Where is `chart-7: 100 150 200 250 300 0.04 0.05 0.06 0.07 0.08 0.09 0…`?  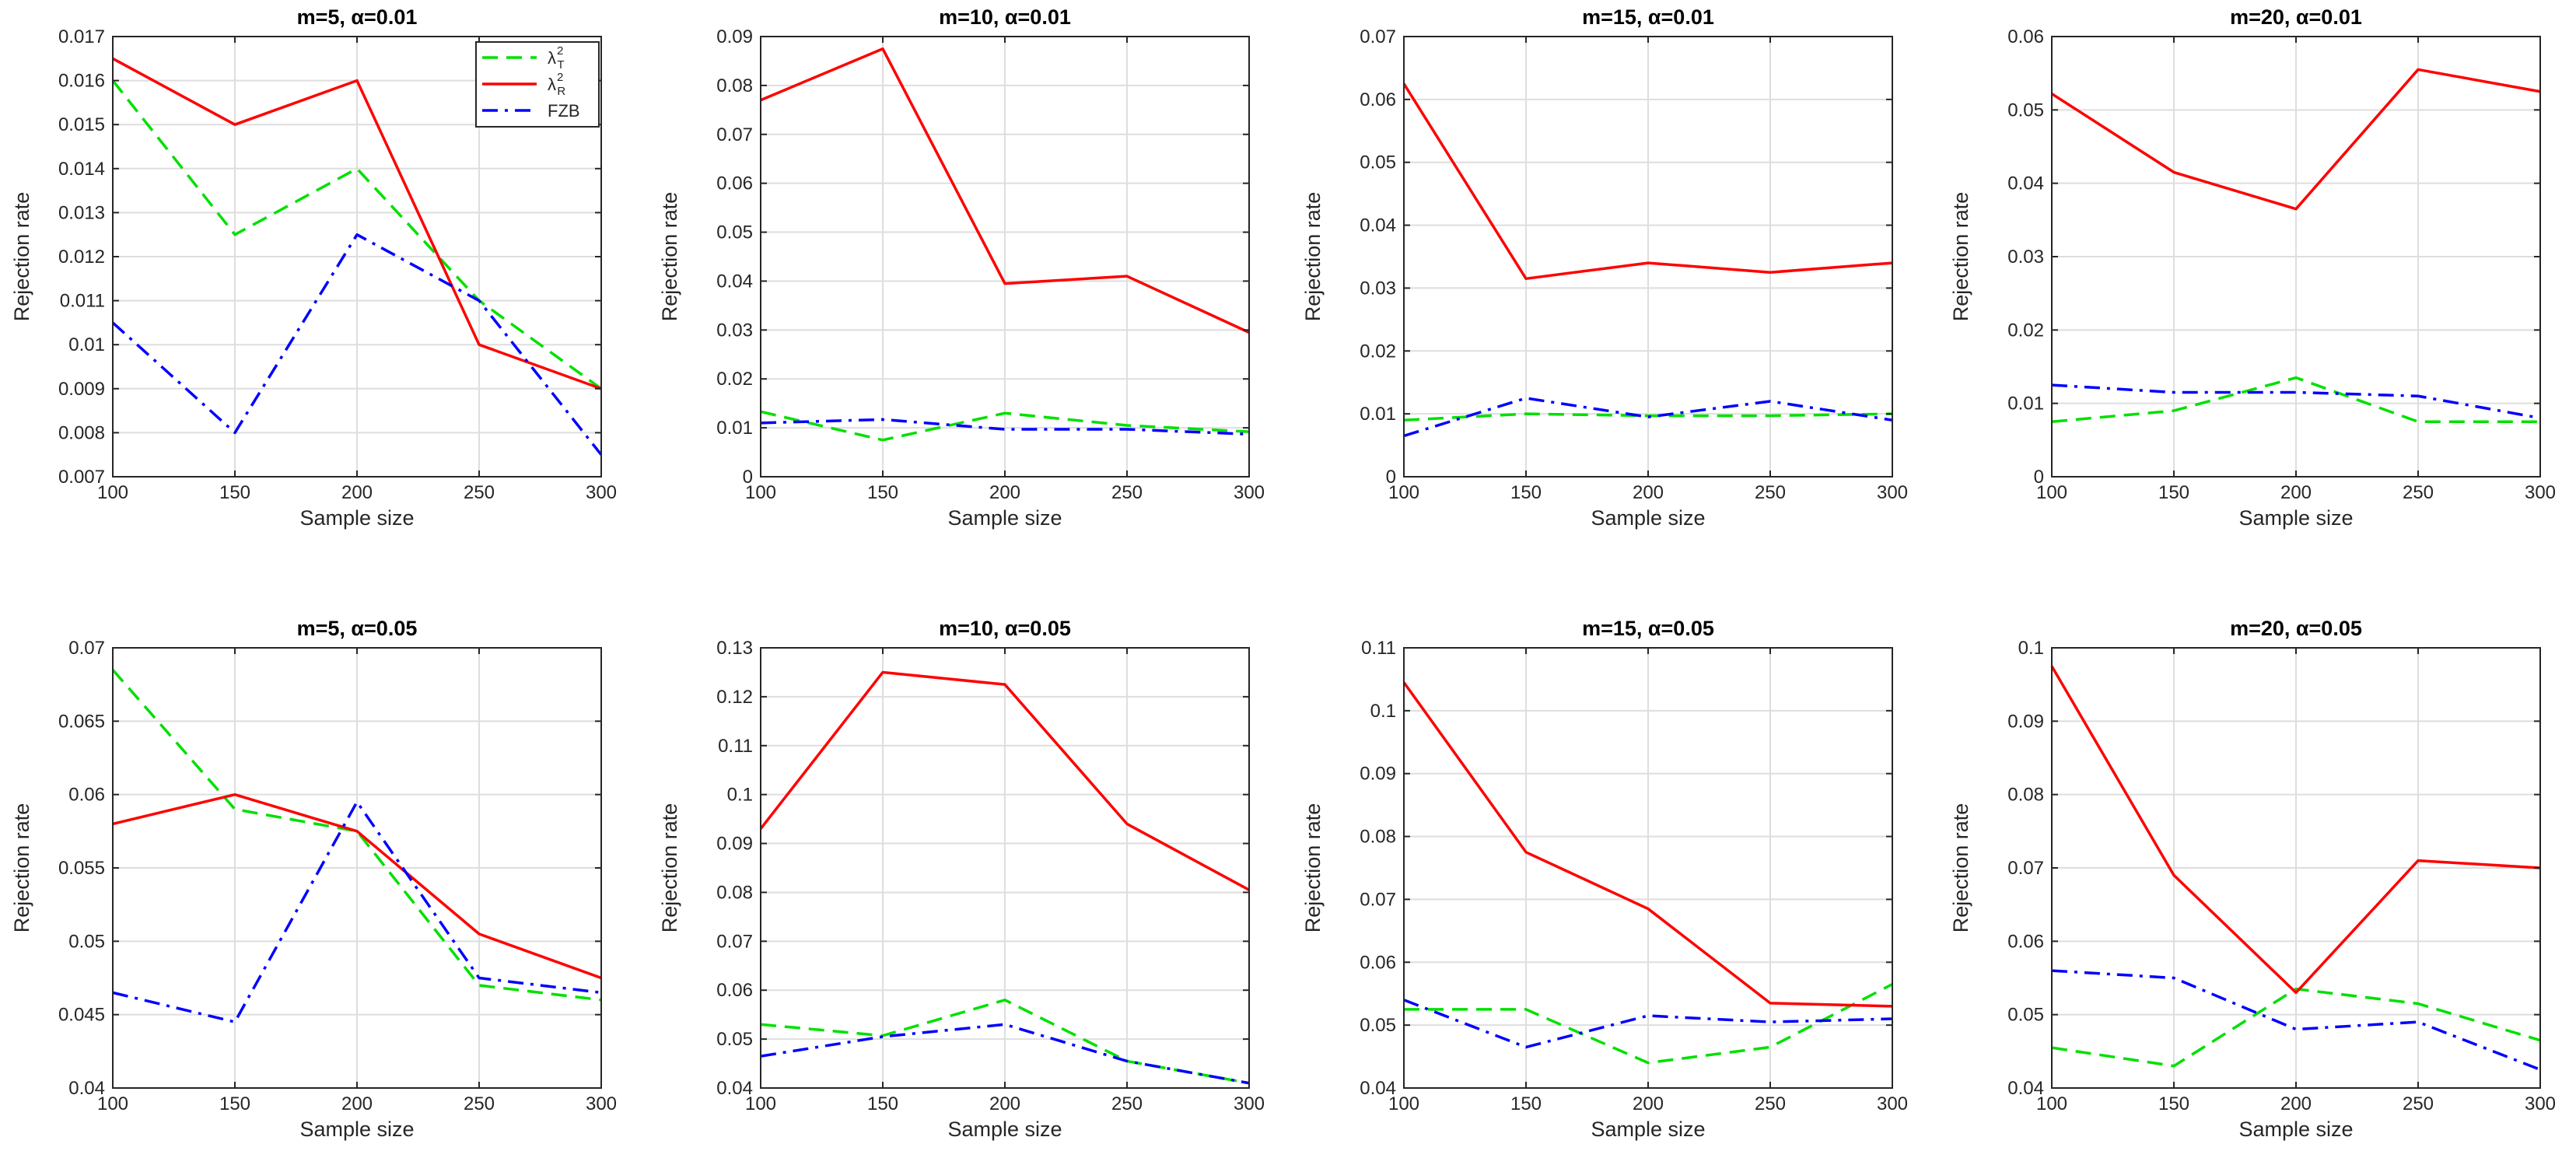
chart-7: 100 150 200 250 300 0.04 0.05 0.06 0.07 0.08 0.09 0… is located at coordinates (1605, 879).